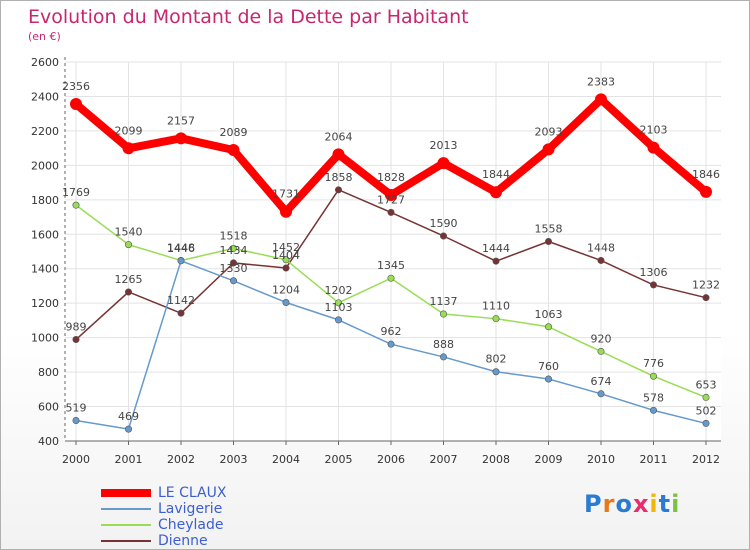  I want to click on x-tick-label: 2007, so click(444, 459).